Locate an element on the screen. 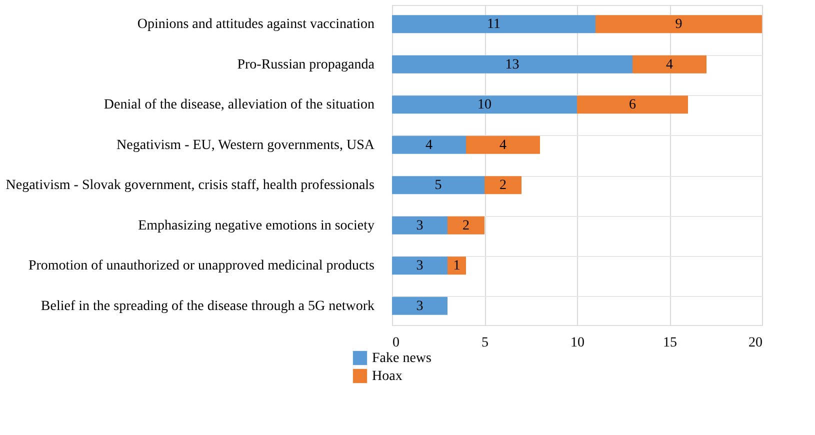 The height and width of the screenshot is (435, 815). x-tick-label: 10 is located at coordinates (577, 343).